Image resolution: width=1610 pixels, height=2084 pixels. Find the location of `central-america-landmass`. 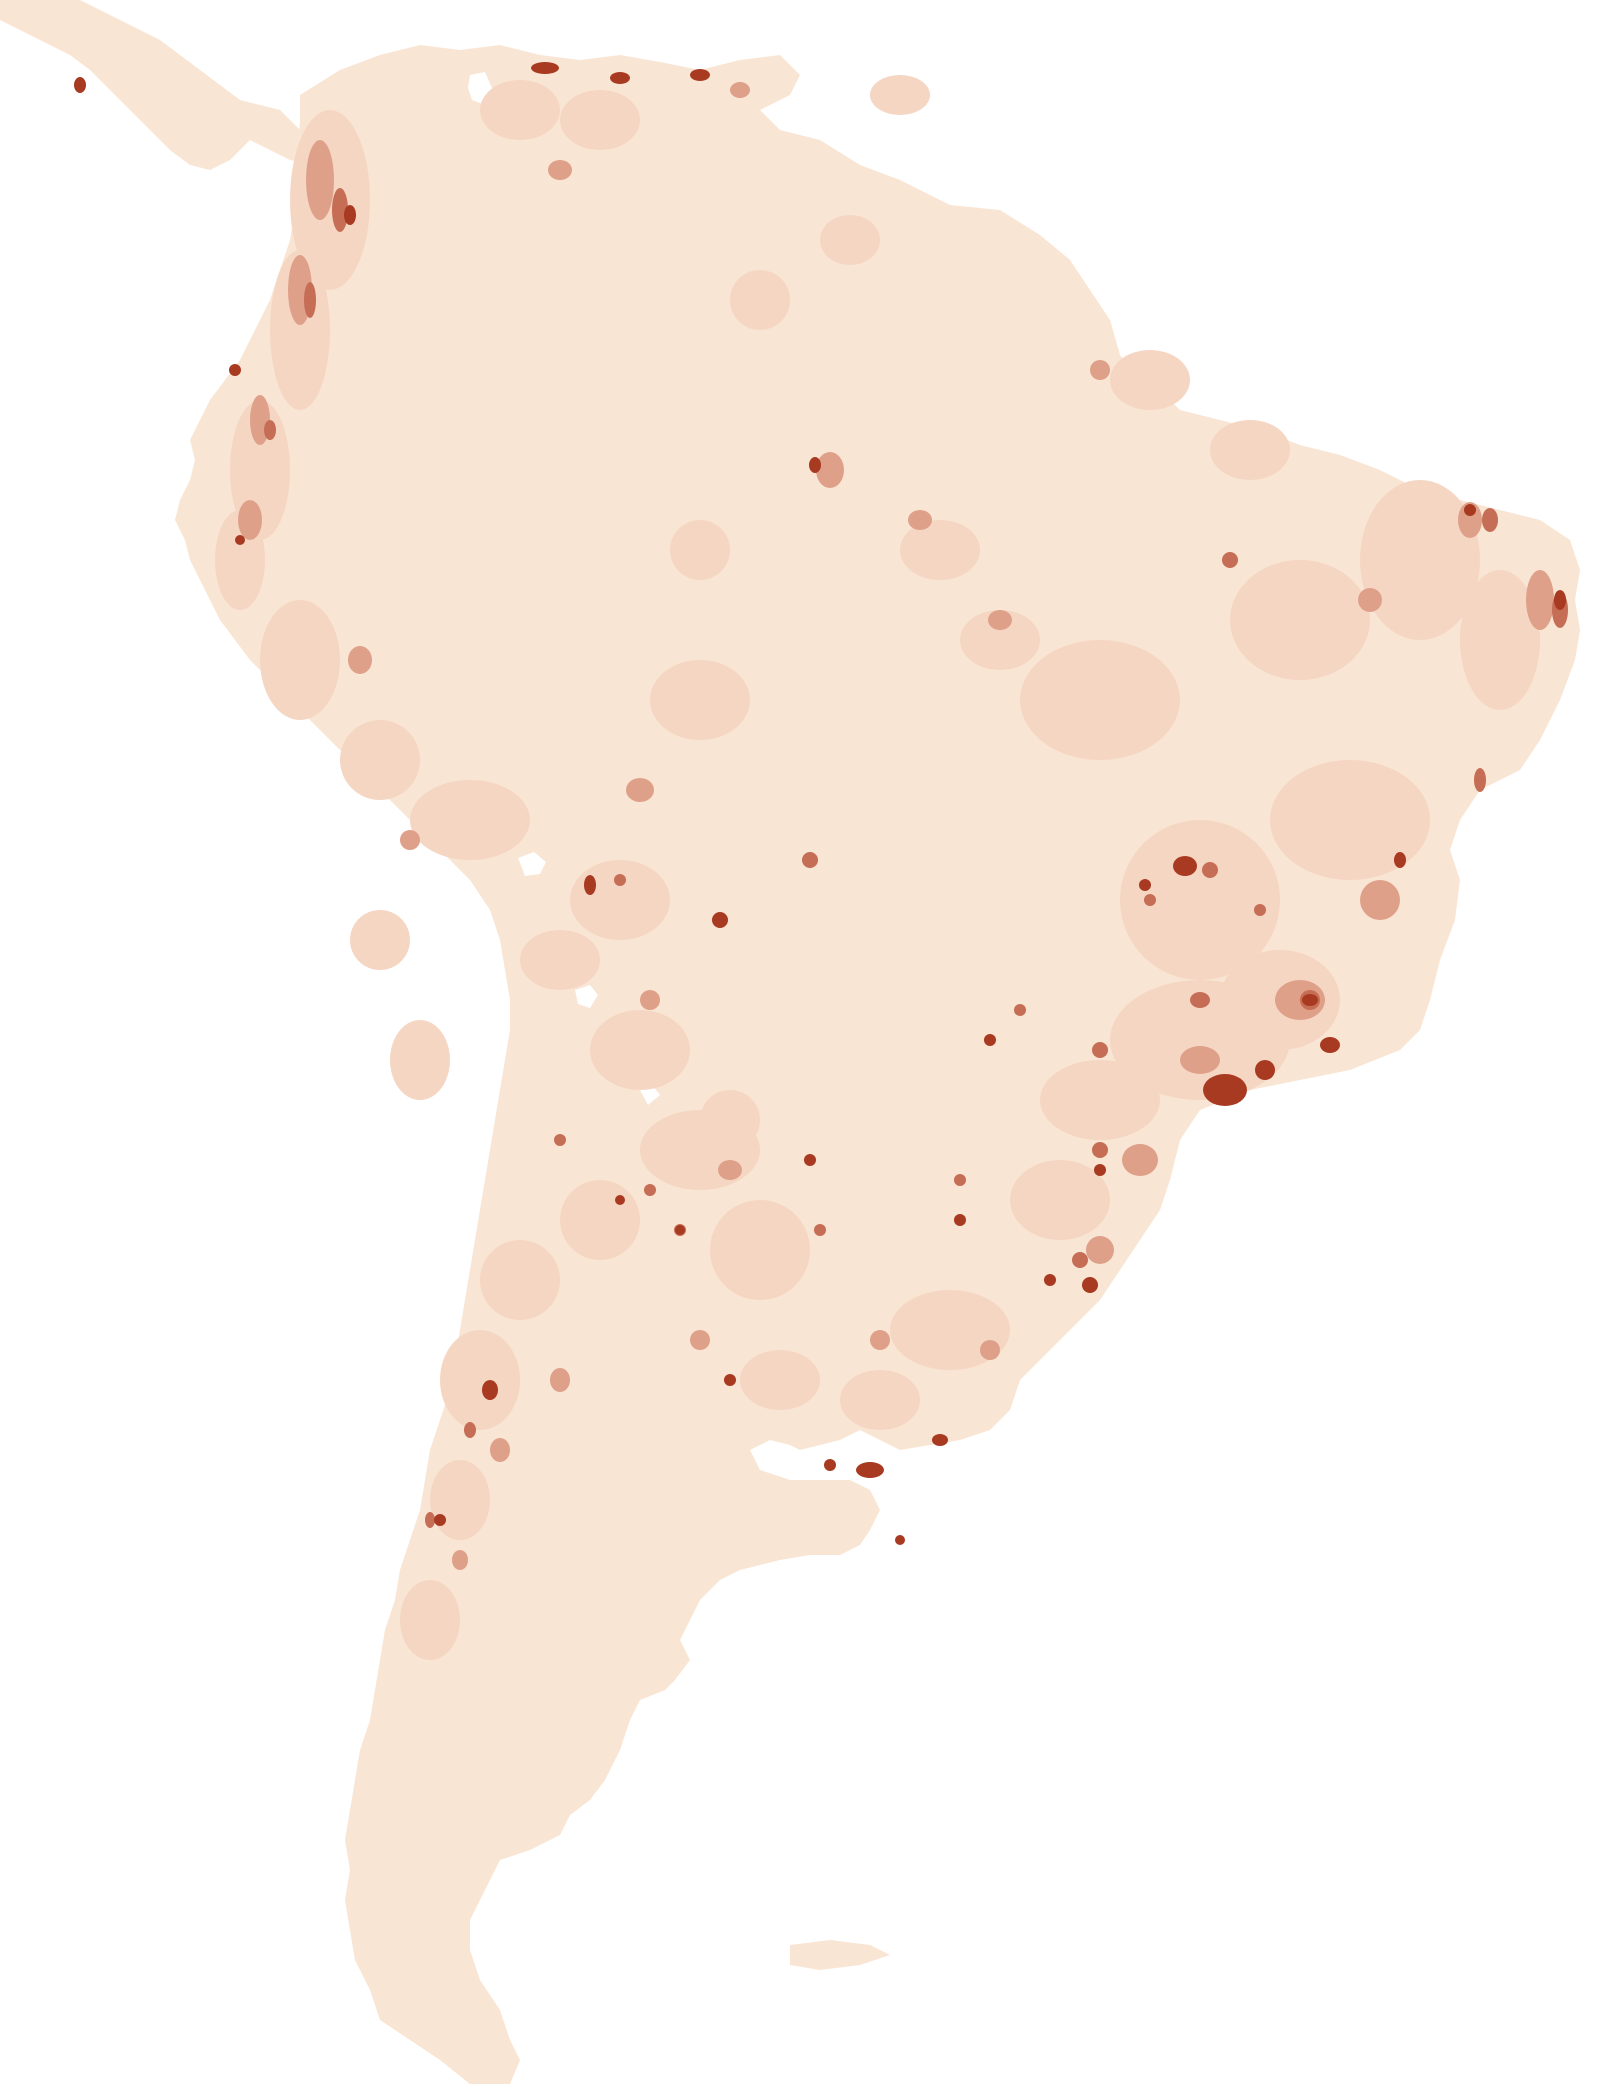

central-america-landmass is located at coordinates (170, 85).